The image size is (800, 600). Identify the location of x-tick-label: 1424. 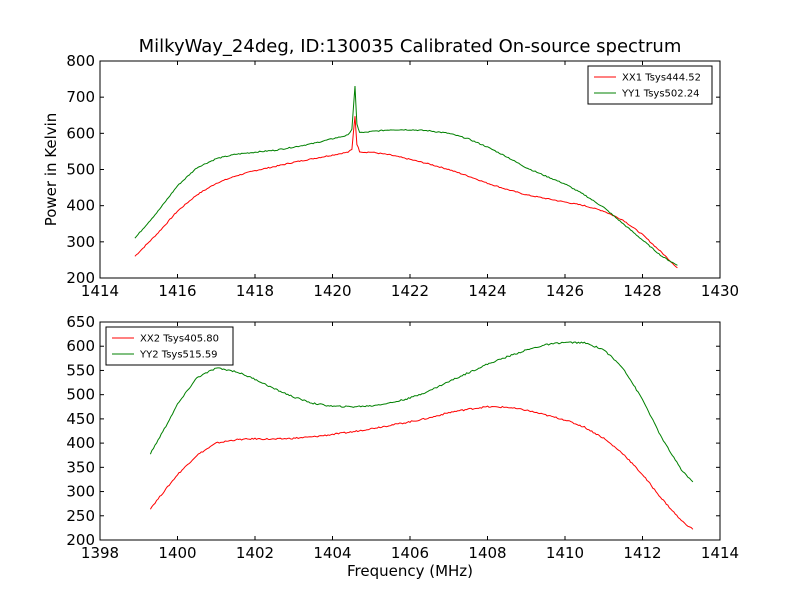
(487, 291).